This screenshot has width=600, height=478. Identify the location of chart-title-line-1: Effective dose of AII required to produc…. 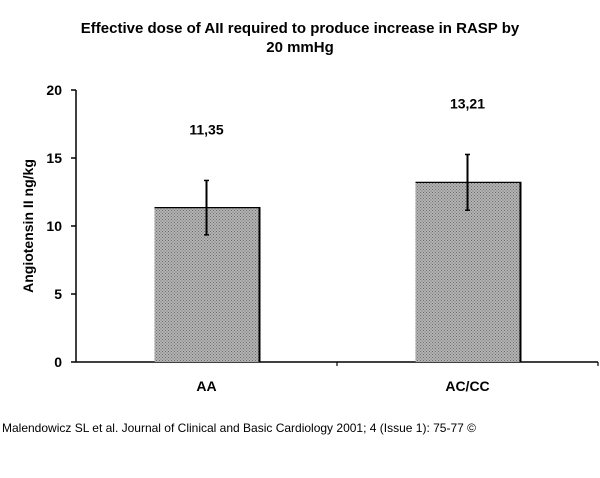
(300, 28).